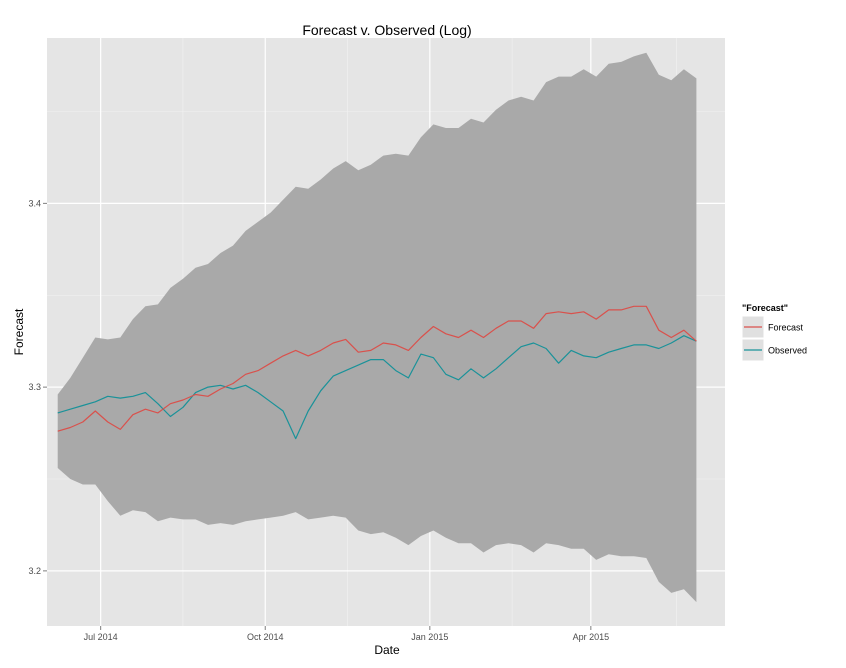  I want to click on x-tick-label: Jul 2014, so click(101, 637).